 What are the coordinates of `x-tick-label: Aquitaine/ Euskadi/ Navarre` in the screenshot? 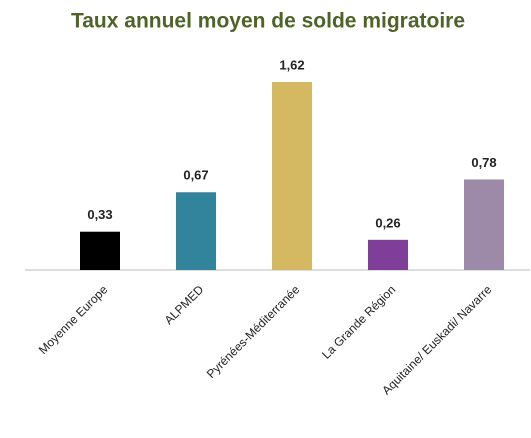 It's located at (436, 339).